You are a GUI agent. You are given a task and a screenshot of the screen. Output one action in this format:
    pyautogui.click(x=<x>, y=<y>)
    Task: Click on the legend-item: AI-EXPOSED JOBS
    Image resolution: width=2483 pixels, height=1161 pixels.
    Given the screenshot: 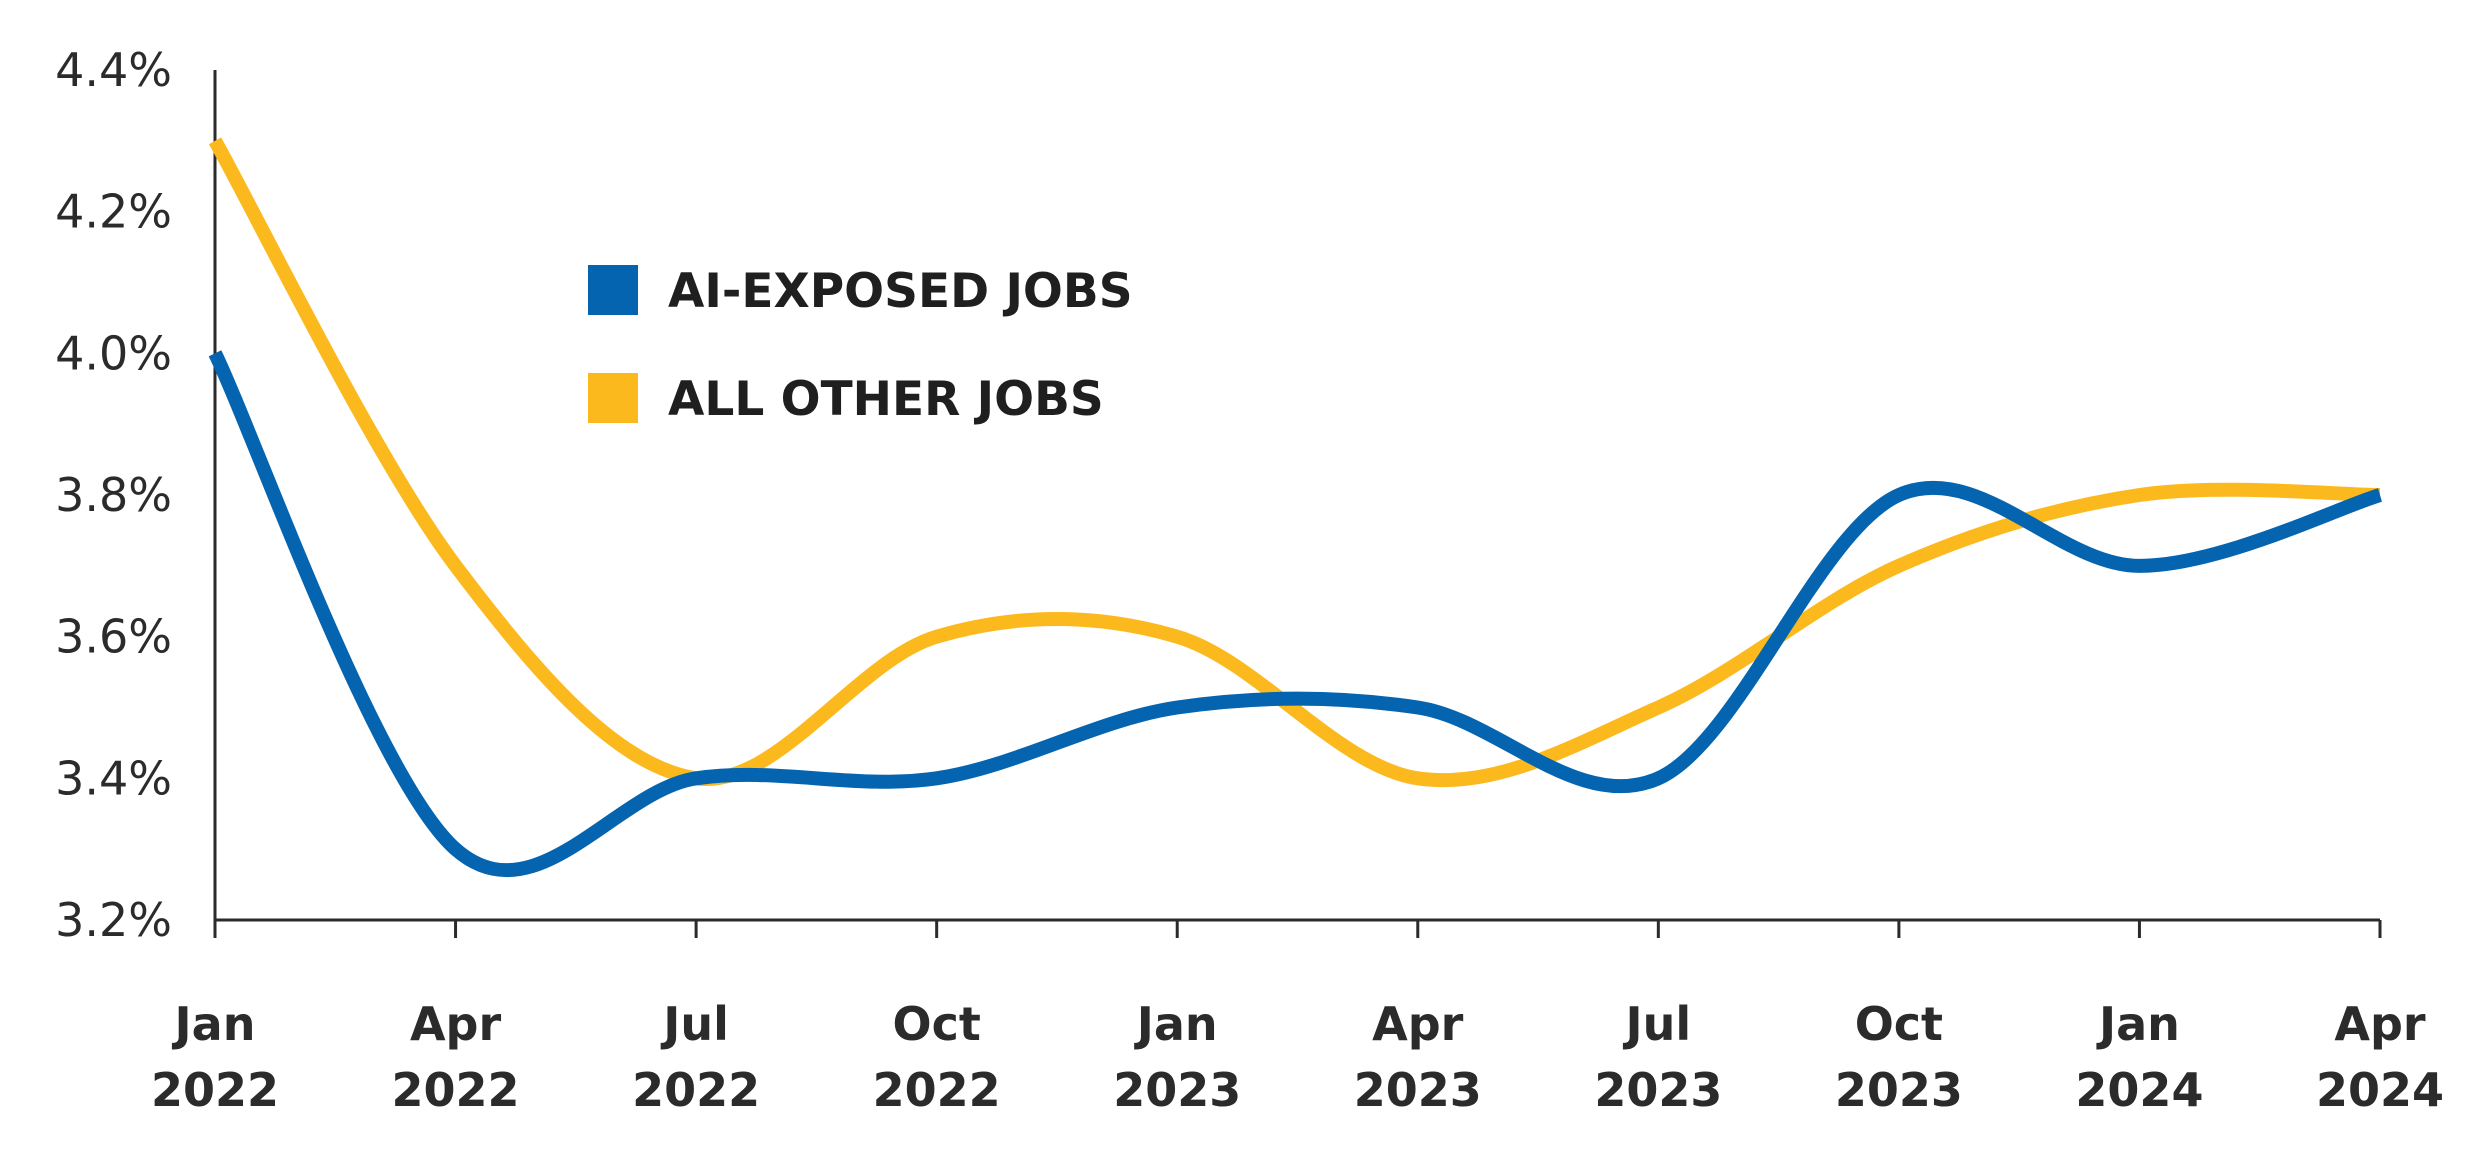 What is the action you would take?
    pyautogui.click(x=860, y=291)
    